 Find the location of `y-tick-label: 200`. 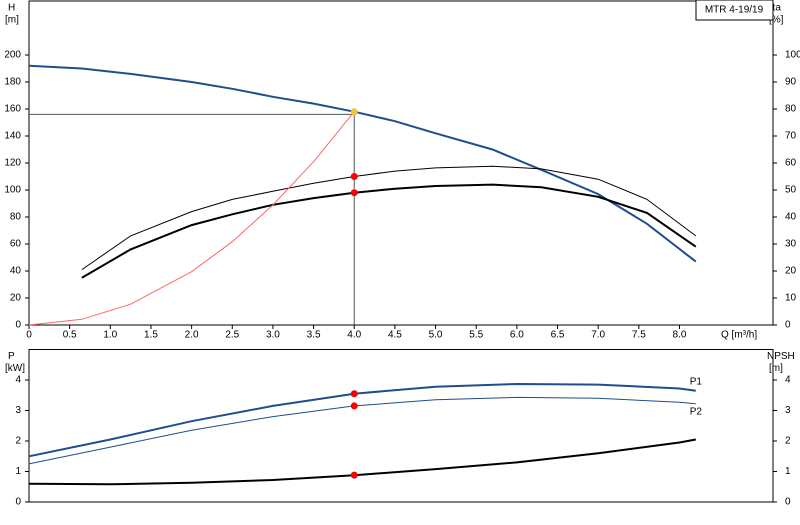

y-tick-label: 200 is located at coordinates (12, 55).